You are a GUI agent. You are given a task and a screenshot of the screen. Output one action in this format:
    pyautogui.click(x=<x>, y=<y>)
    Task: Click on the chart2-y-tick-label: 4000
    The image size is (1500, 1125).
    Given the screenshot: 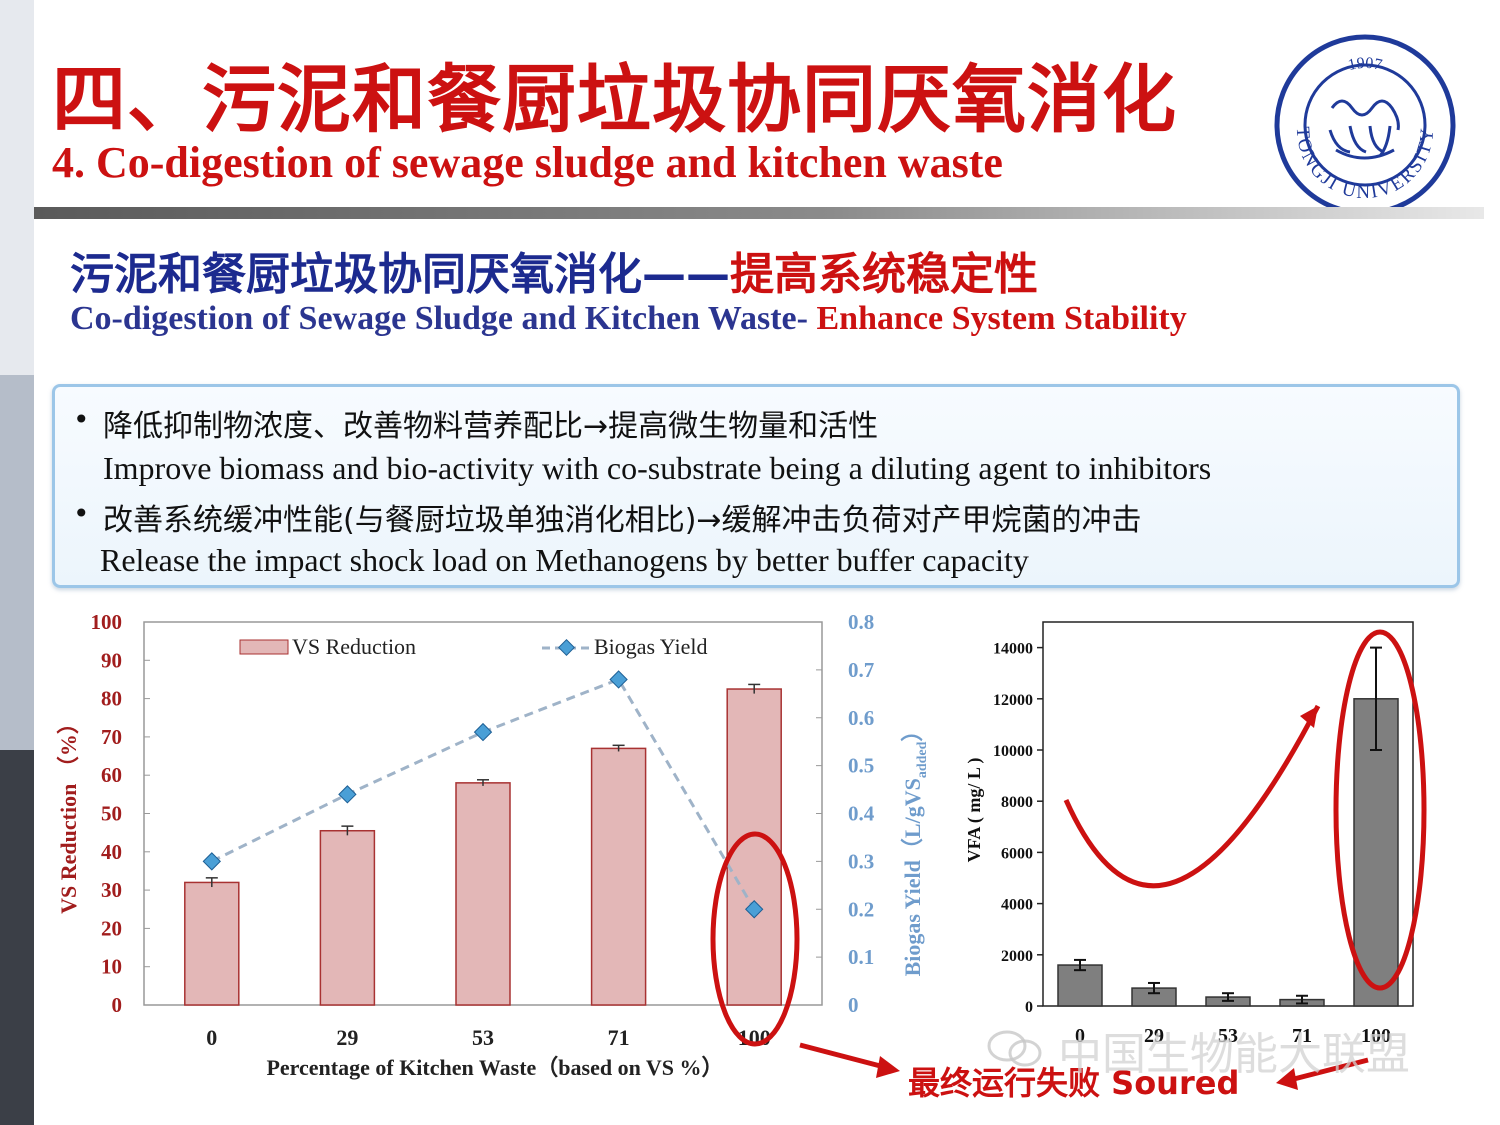 What is the action you would take?
    pyautogui.click(x=1017, y=905)
    